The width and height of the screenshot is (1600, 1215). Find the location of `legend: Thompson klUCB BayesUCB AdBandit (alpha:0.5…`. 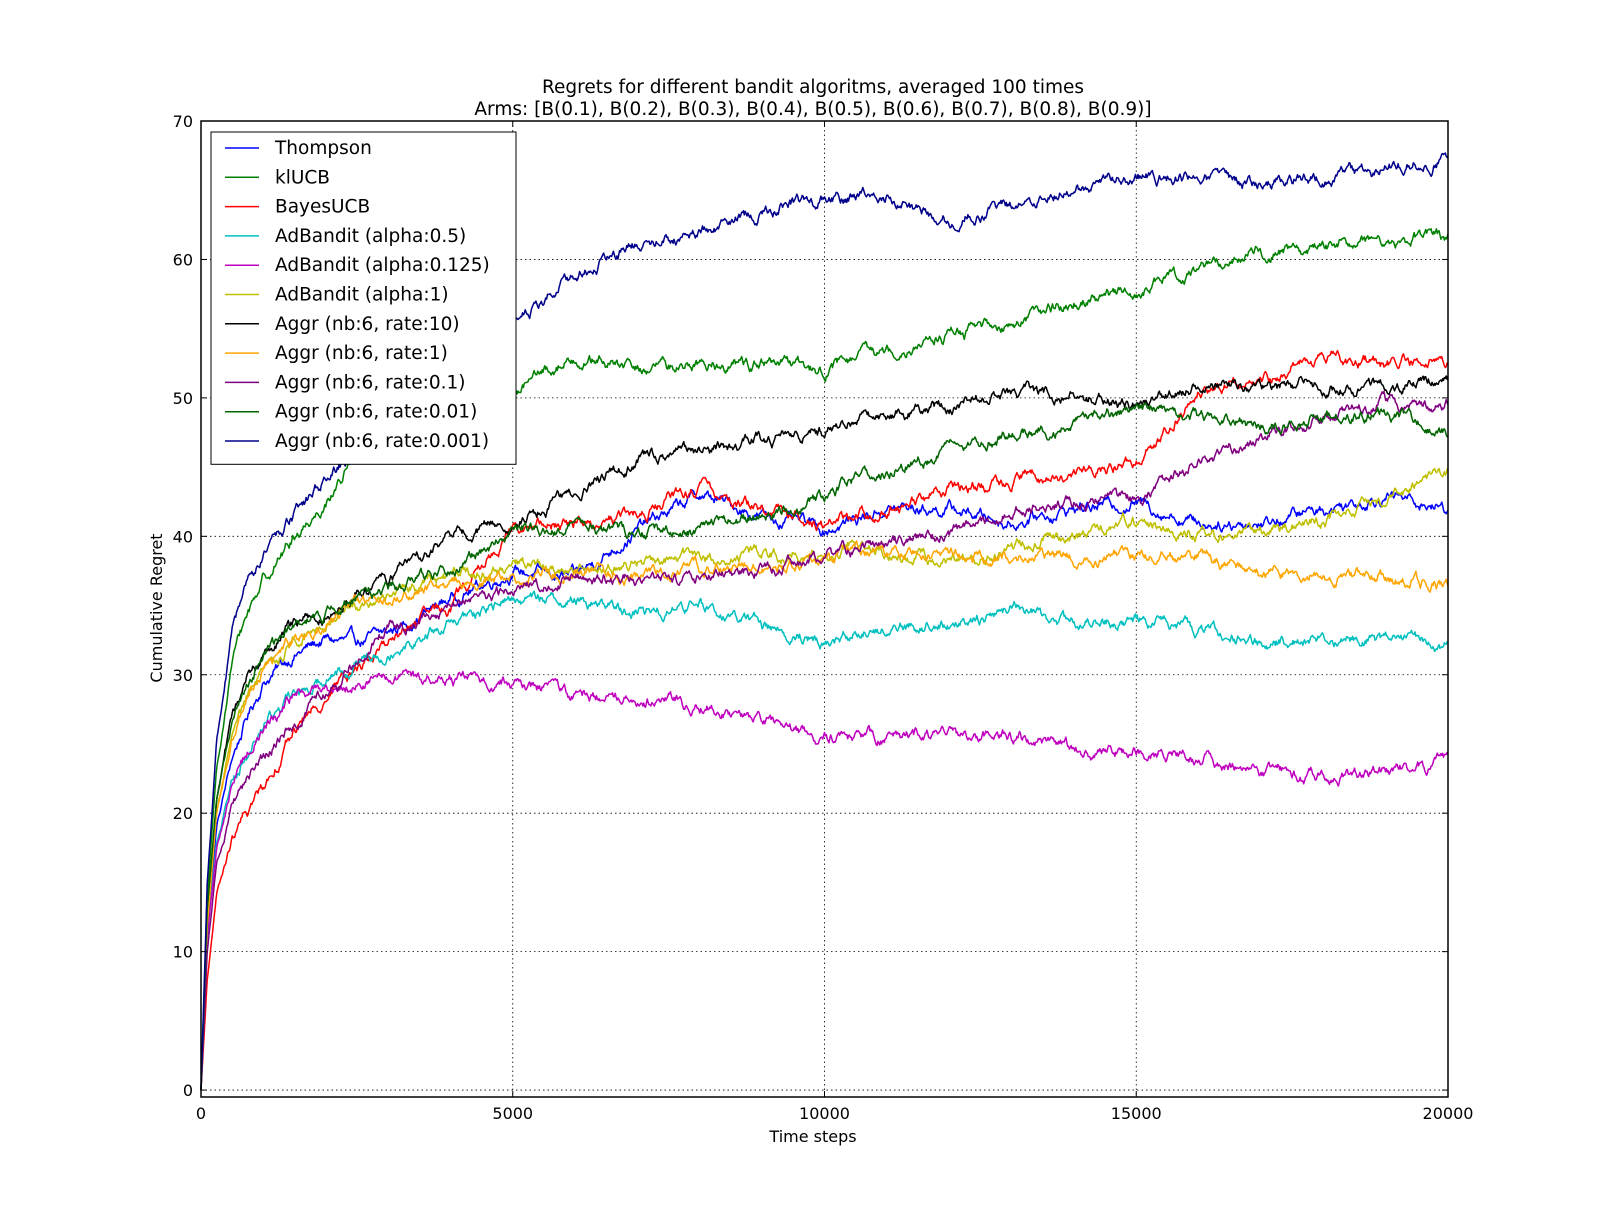

legend: Thompson klUCB BayesUCB AdBandit (alpha:0.5… is located at coordinates (363, 298).